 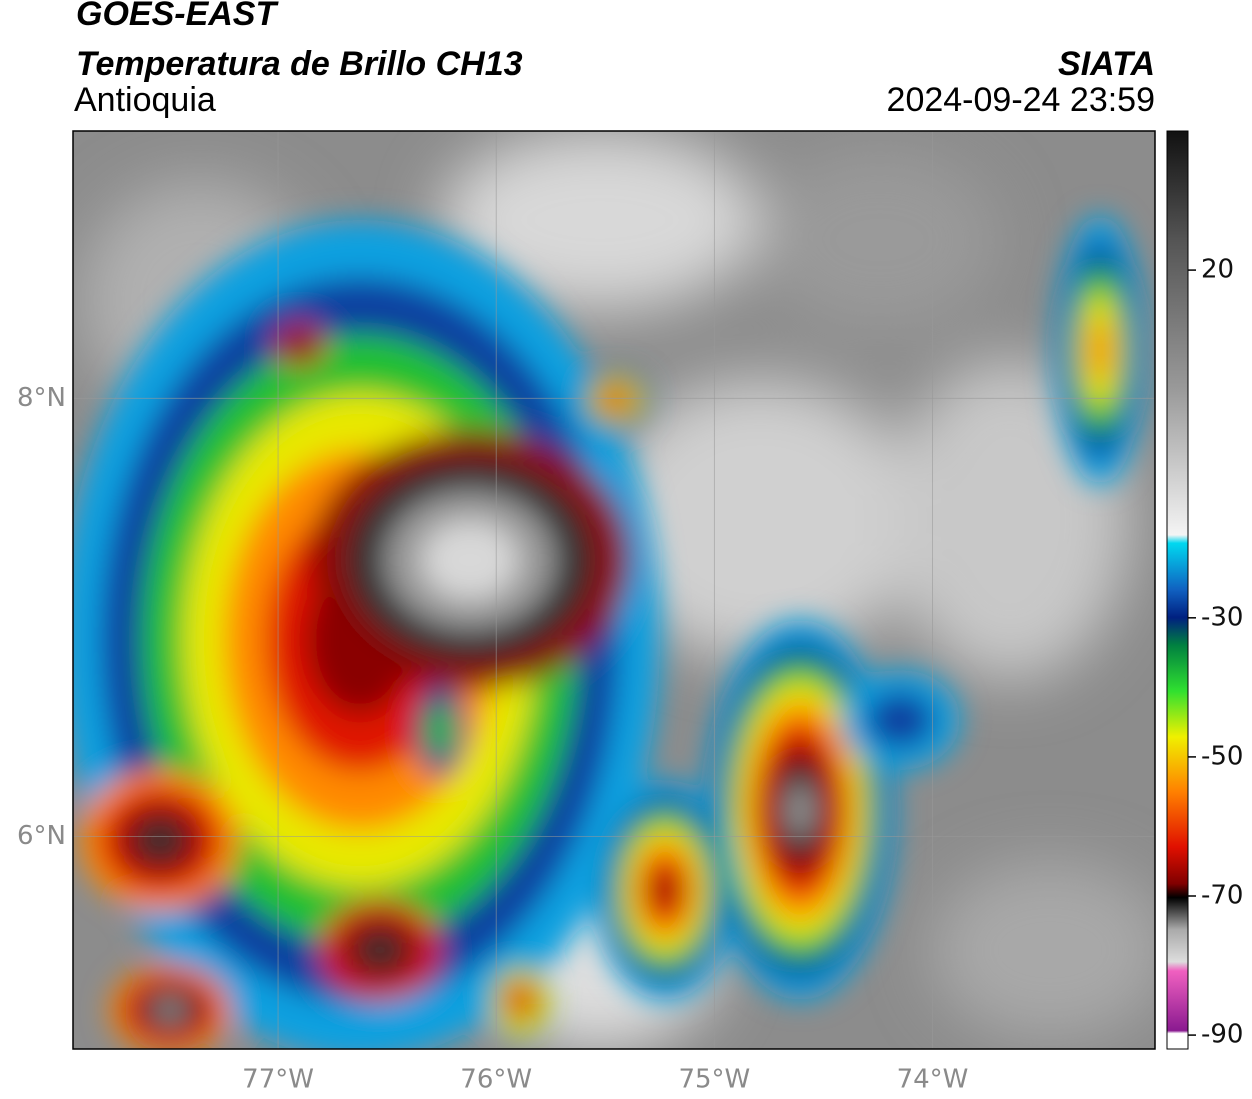 What do you see at coordinates (496, 1080) in the screenshot?
I see `lon-tick-label: 76°W` at bounding box center [496, 1080].